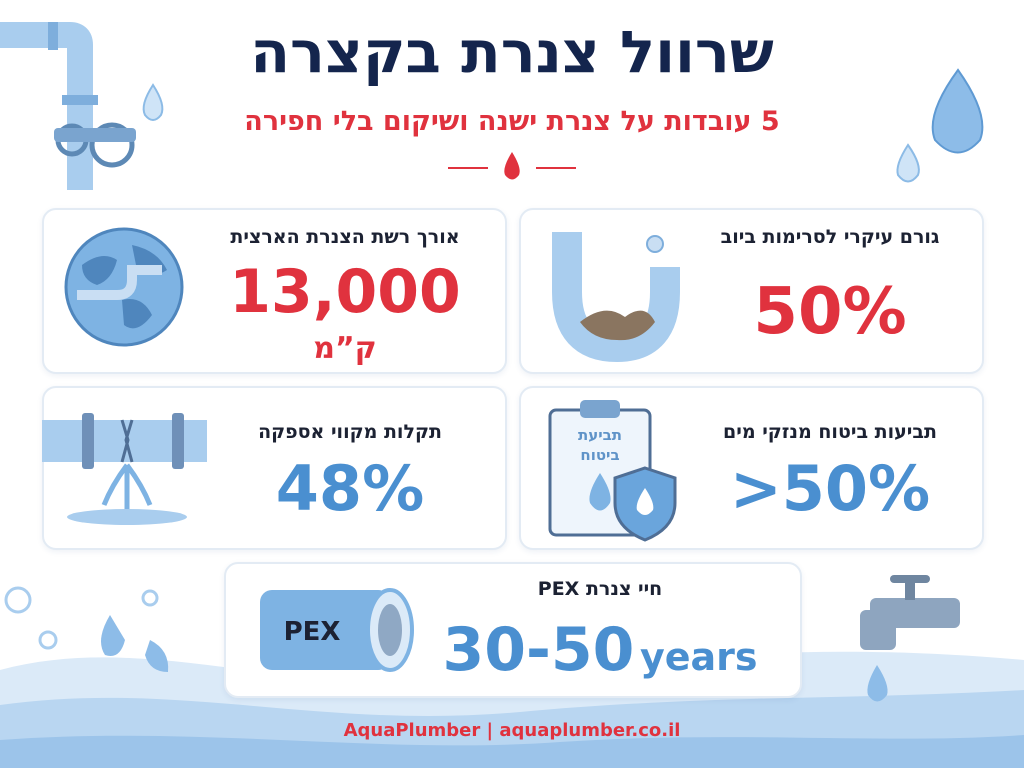 The image size is (1024, 768). What do you see at coordinates (512, 52) in the screenshot?
I see `title: שרוול צנרת בקצרה` at bounding box center [512, 52].